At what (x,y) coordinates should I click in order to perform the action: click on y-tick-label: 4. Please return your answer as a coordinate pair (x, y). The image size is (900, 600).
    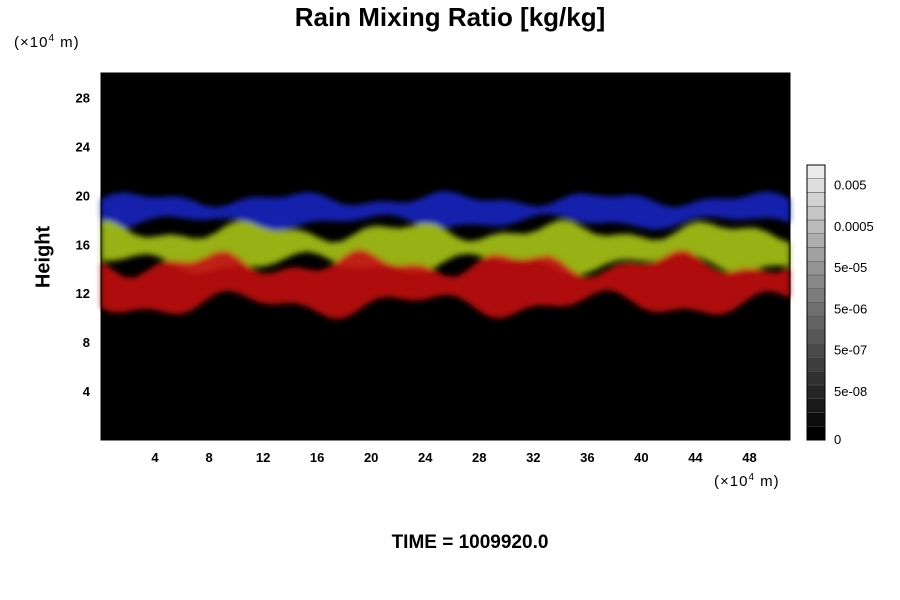
    Looking at the image, I should click on (87, 391).